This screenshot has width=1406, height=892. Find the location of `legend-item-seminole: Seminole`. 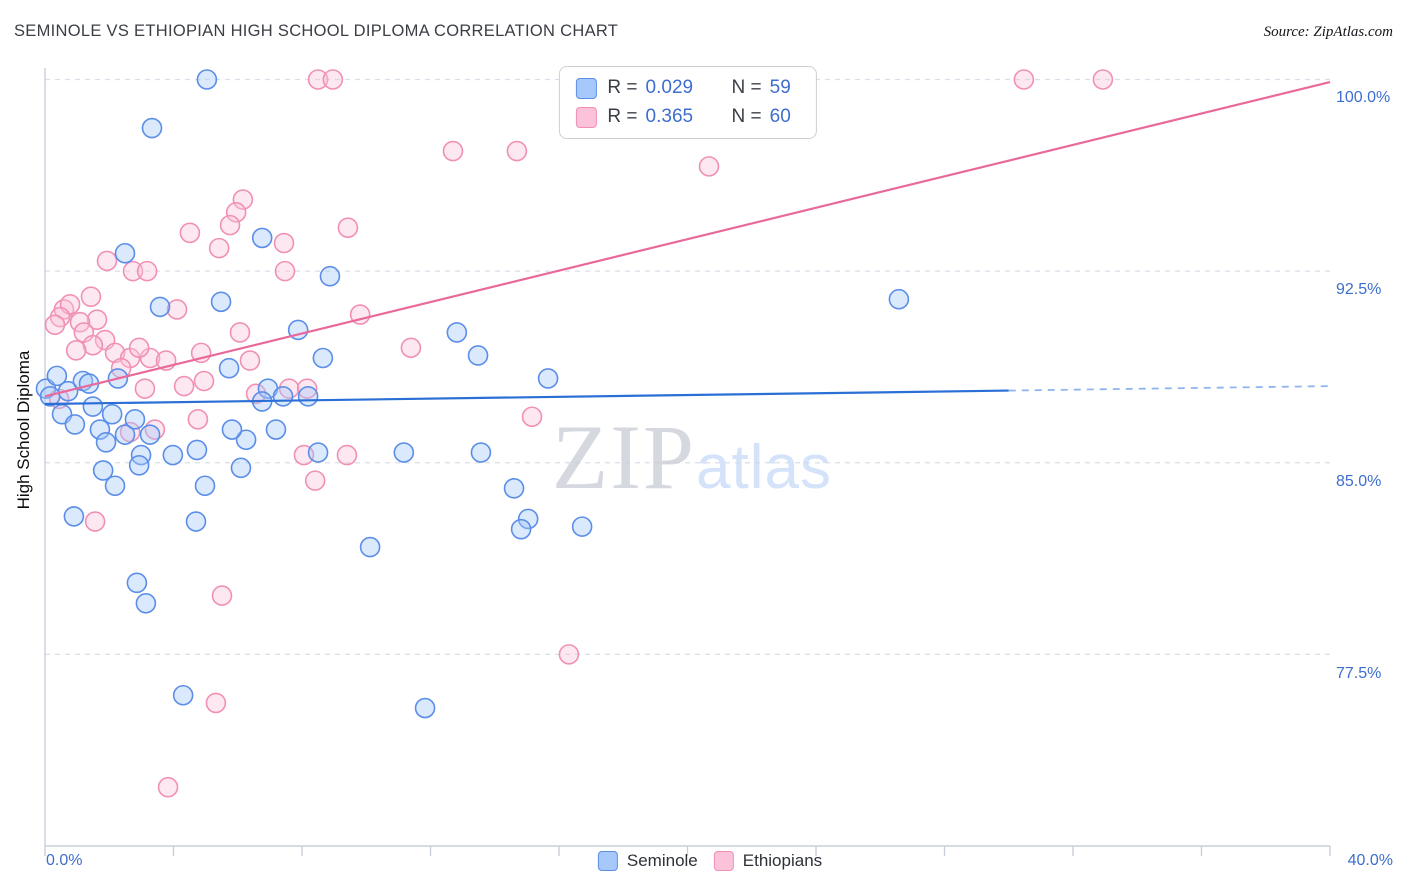

legend-item-seminole: Seminole is located at coordinates (647, 861).